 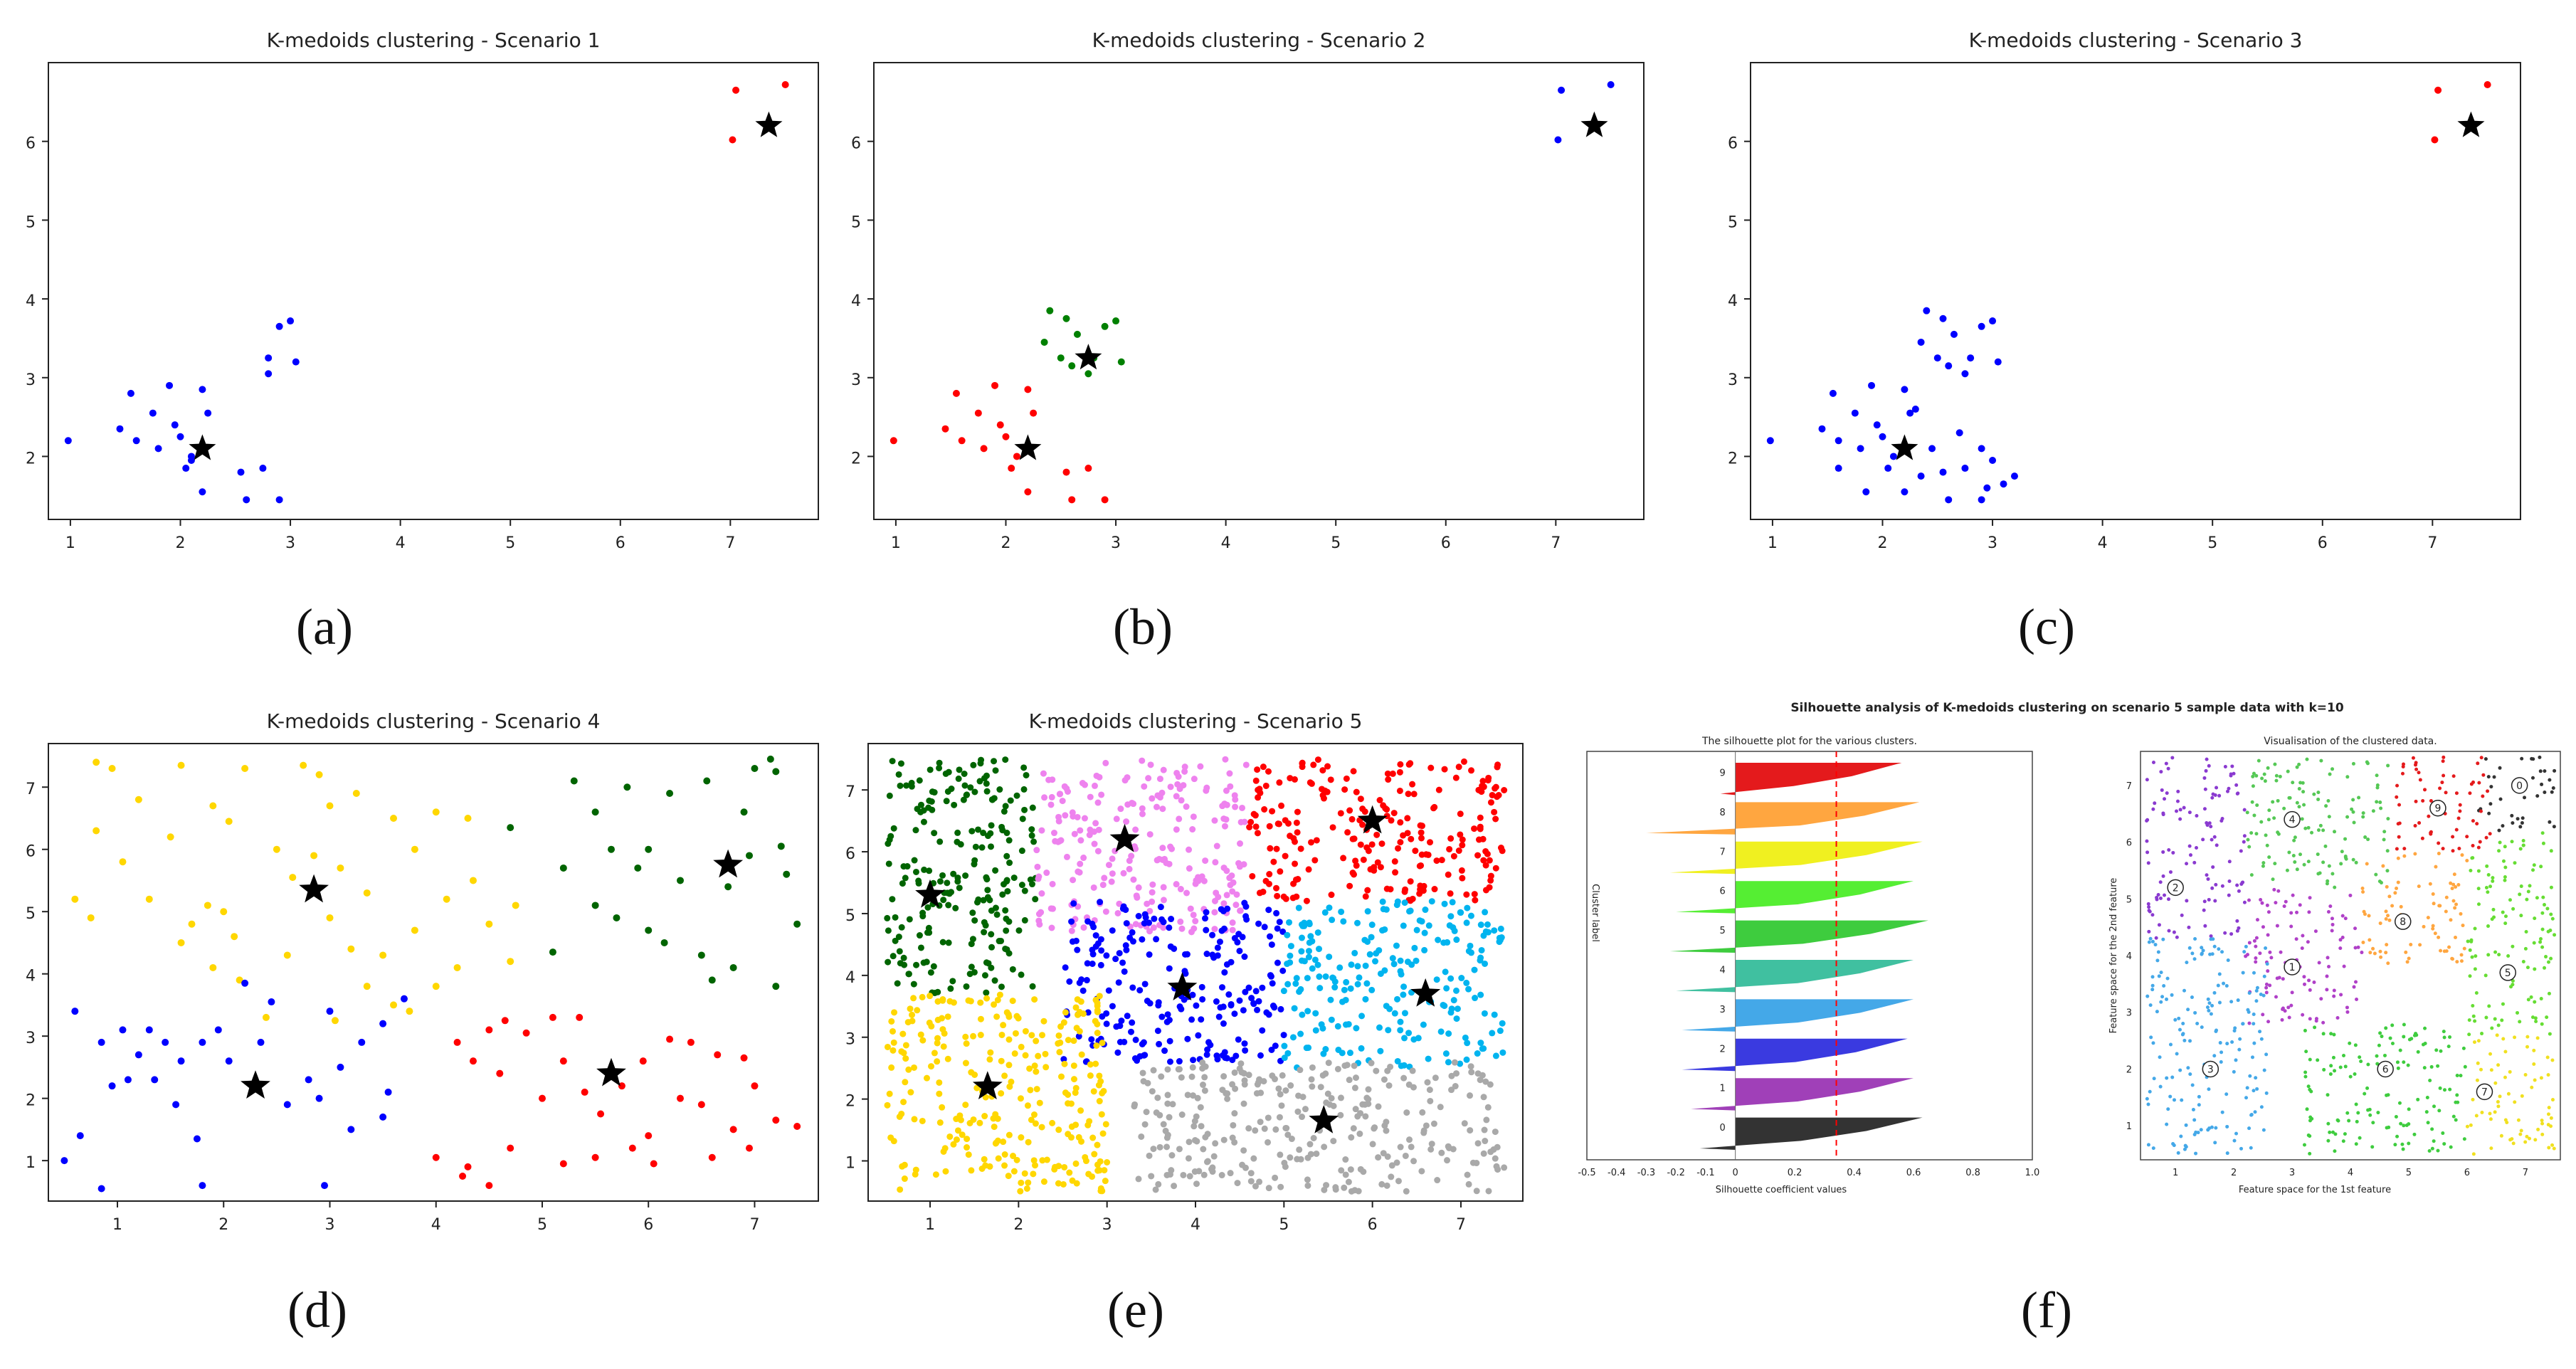 I want to click on visualisation-y-tick-label: 3, so click(x=2129, y=1014).